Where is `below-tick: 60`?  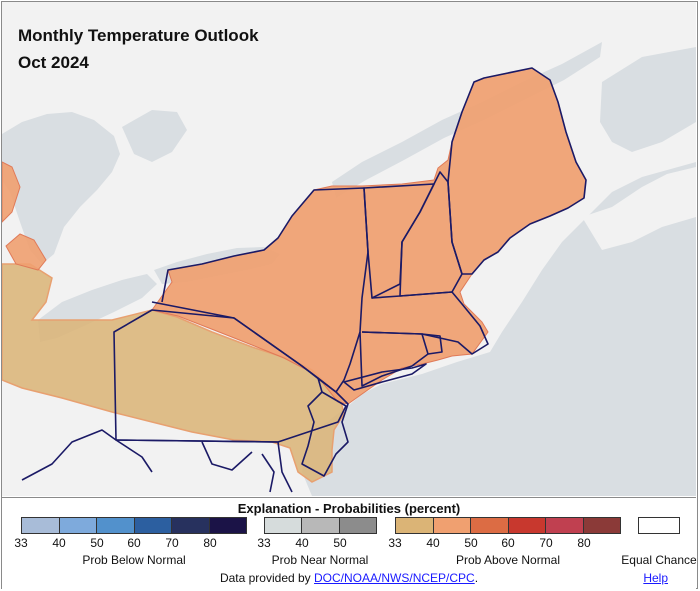
below-tick: 60 is located at coordinates (134, 543).